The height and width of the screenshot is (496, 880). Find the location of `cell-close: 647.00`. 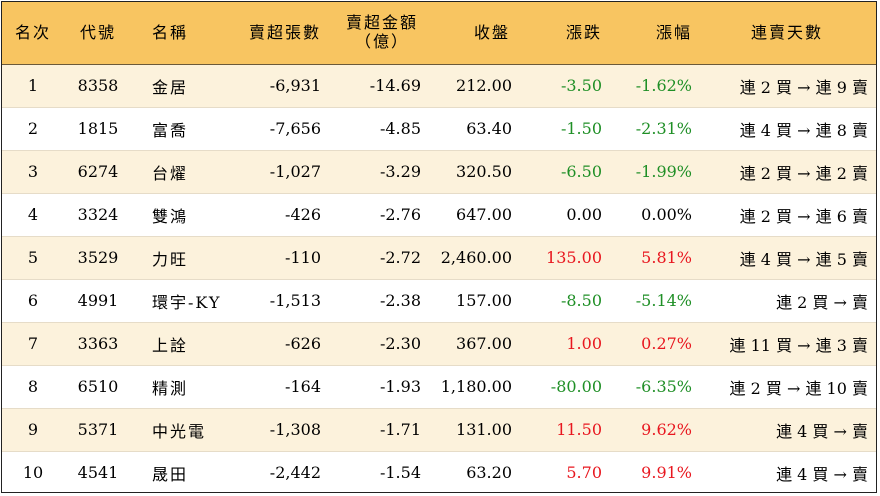

cell-close: 647.00 is located at coordinates (470, 215).